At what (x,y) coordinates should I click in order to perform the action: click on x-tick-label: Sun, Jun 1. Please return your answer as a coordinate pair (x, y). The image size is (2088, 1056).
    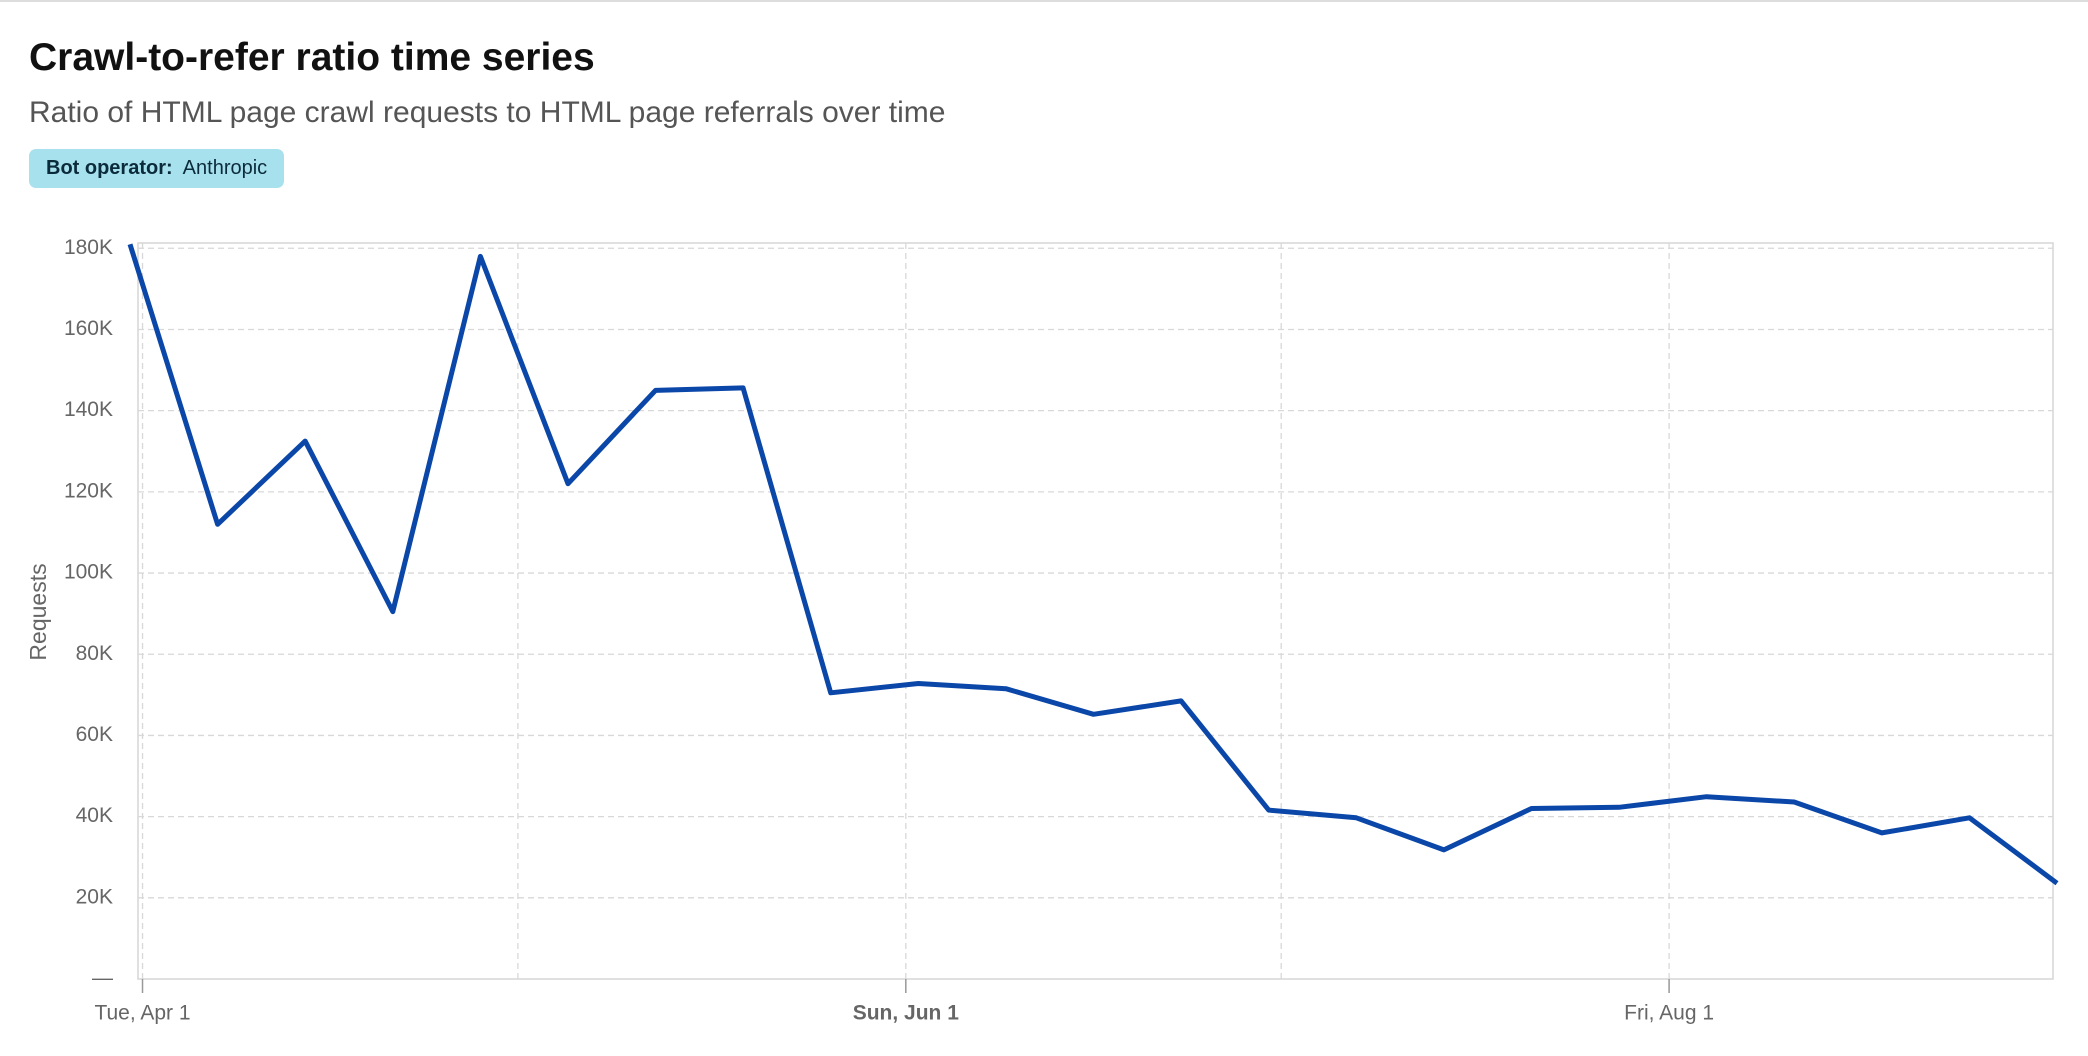
    Looking at the image, I should click on (906, 1013).